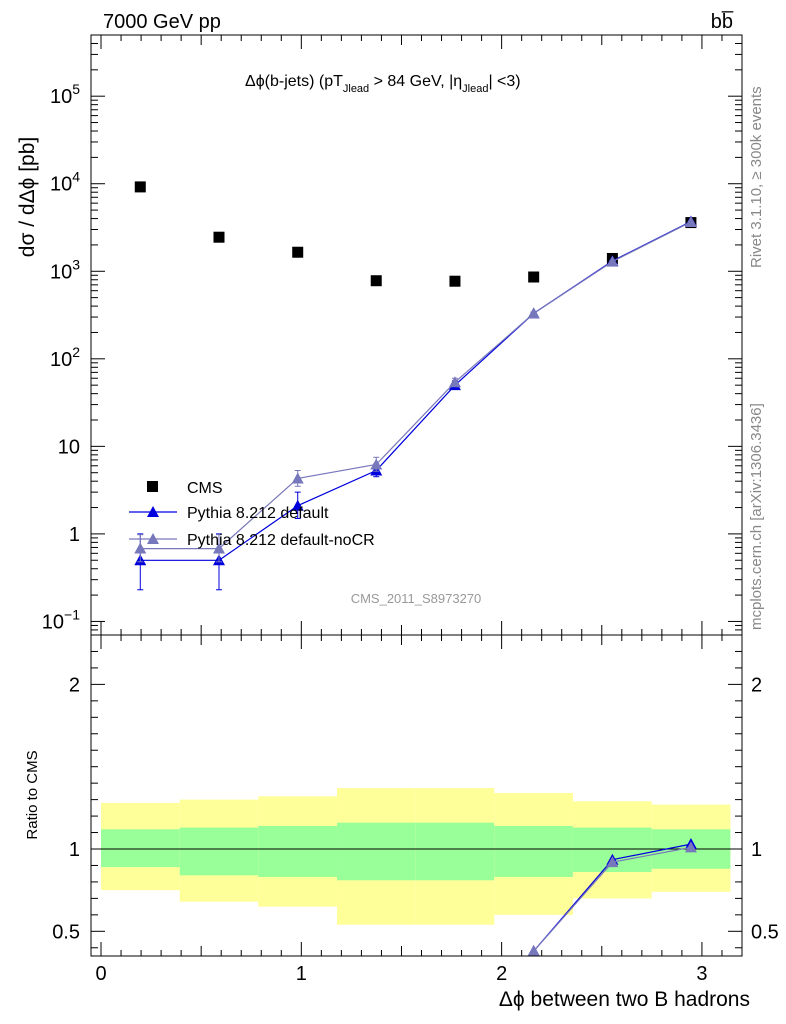 The image size is (786, 1024). I want to click on analysis-label: CMS_2011_S8973270, so click(416, 598).